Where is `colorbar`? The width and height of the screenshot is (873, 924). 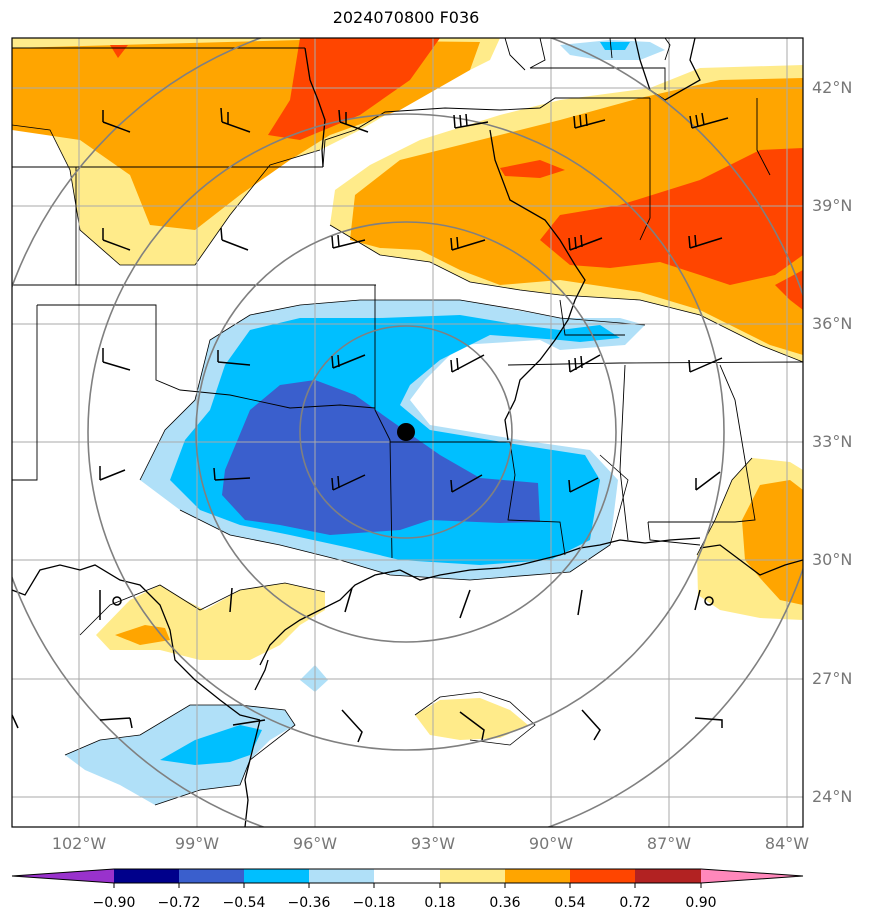 colorbar is located at coordinates (407, 878).